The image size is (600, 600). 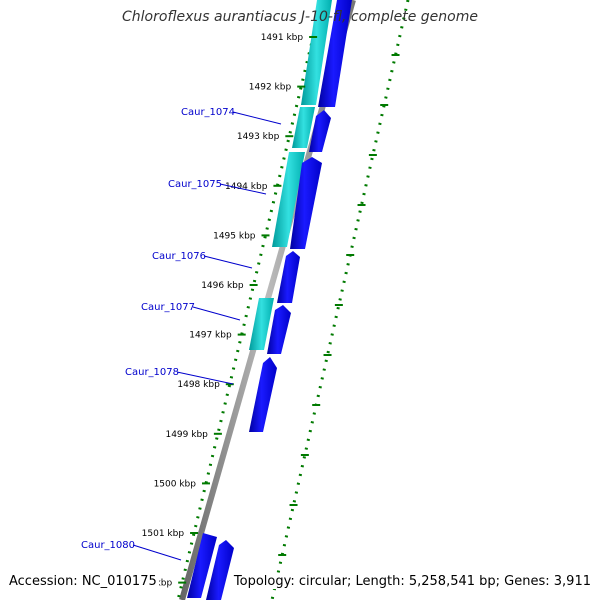 I want to click on scale-tick-label: 1499 kbp, so click(x=186, y=435).